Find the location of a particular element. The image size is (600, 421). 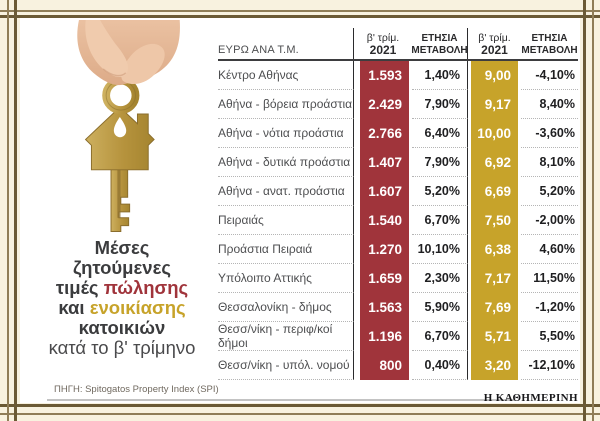

row-sale-price: 1.407 is located at coordinates (384, 162).